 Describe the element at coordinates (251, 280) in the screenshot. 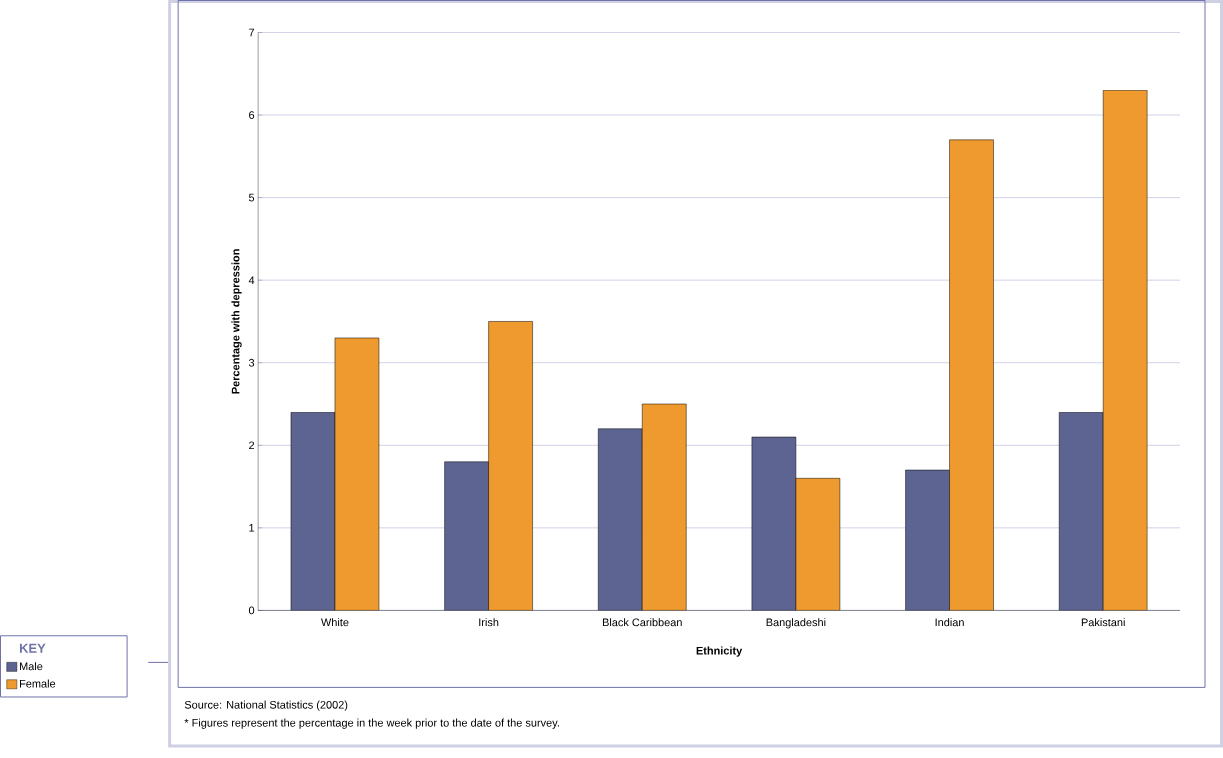

I see `y-tick-label: 4` at that location.